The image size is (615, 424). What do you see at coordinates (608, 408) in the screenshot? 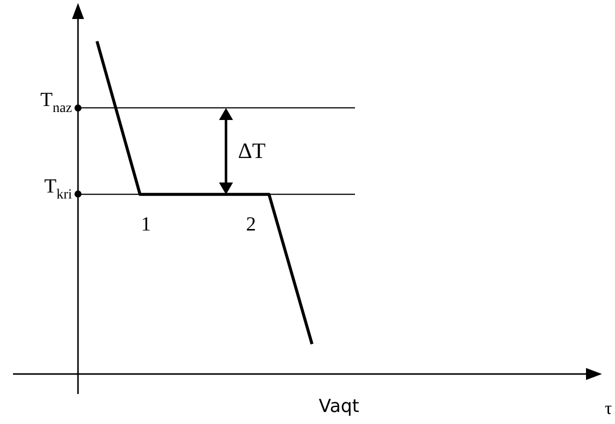
I see `text: τ` at bounding box center [608, 408].